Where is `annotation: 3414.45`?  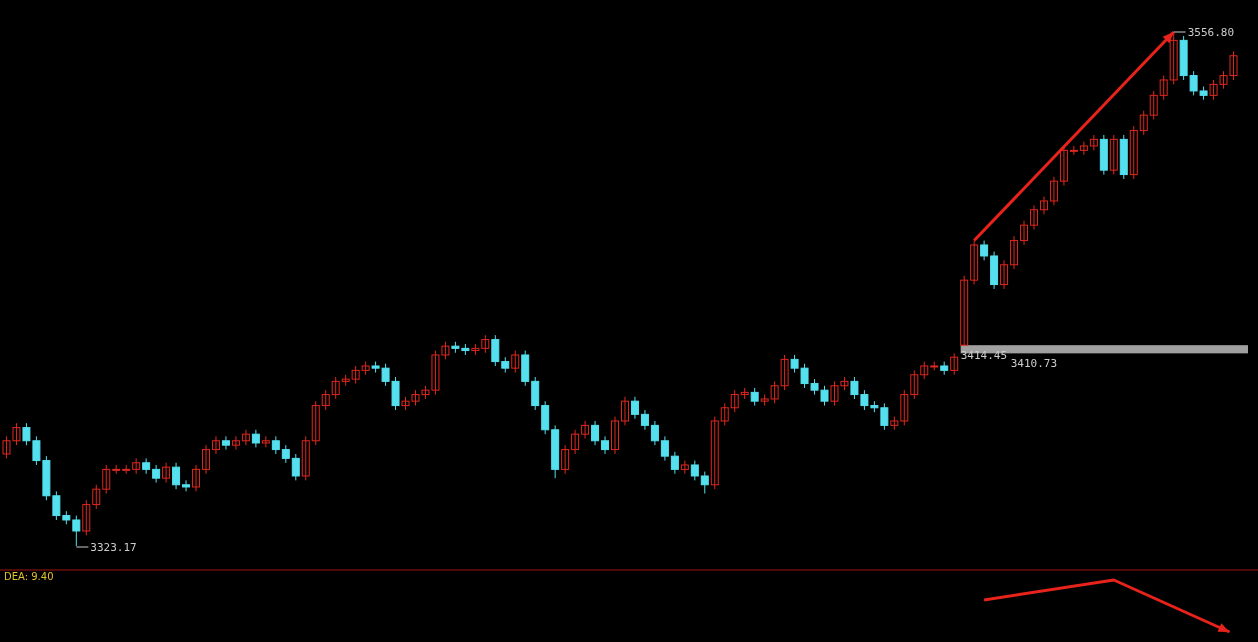
annotation: 3414.45 is located at coordinates (984, 356).